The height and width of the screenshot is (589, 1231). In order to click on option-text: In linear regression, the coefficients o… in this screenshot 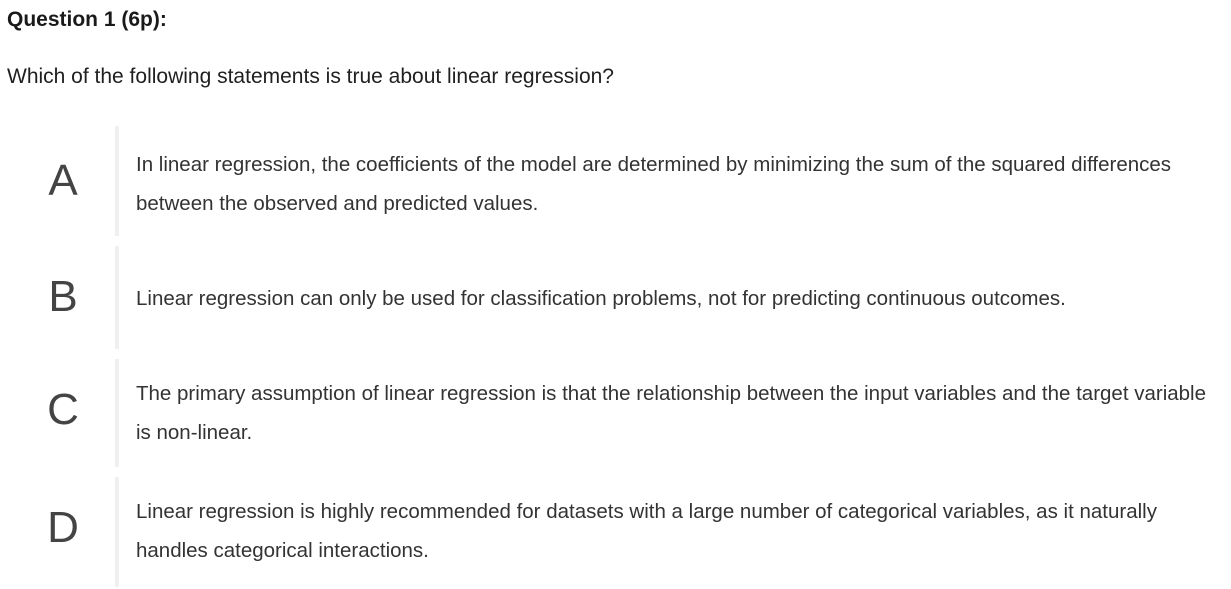, I will do `click(654, 184)`.